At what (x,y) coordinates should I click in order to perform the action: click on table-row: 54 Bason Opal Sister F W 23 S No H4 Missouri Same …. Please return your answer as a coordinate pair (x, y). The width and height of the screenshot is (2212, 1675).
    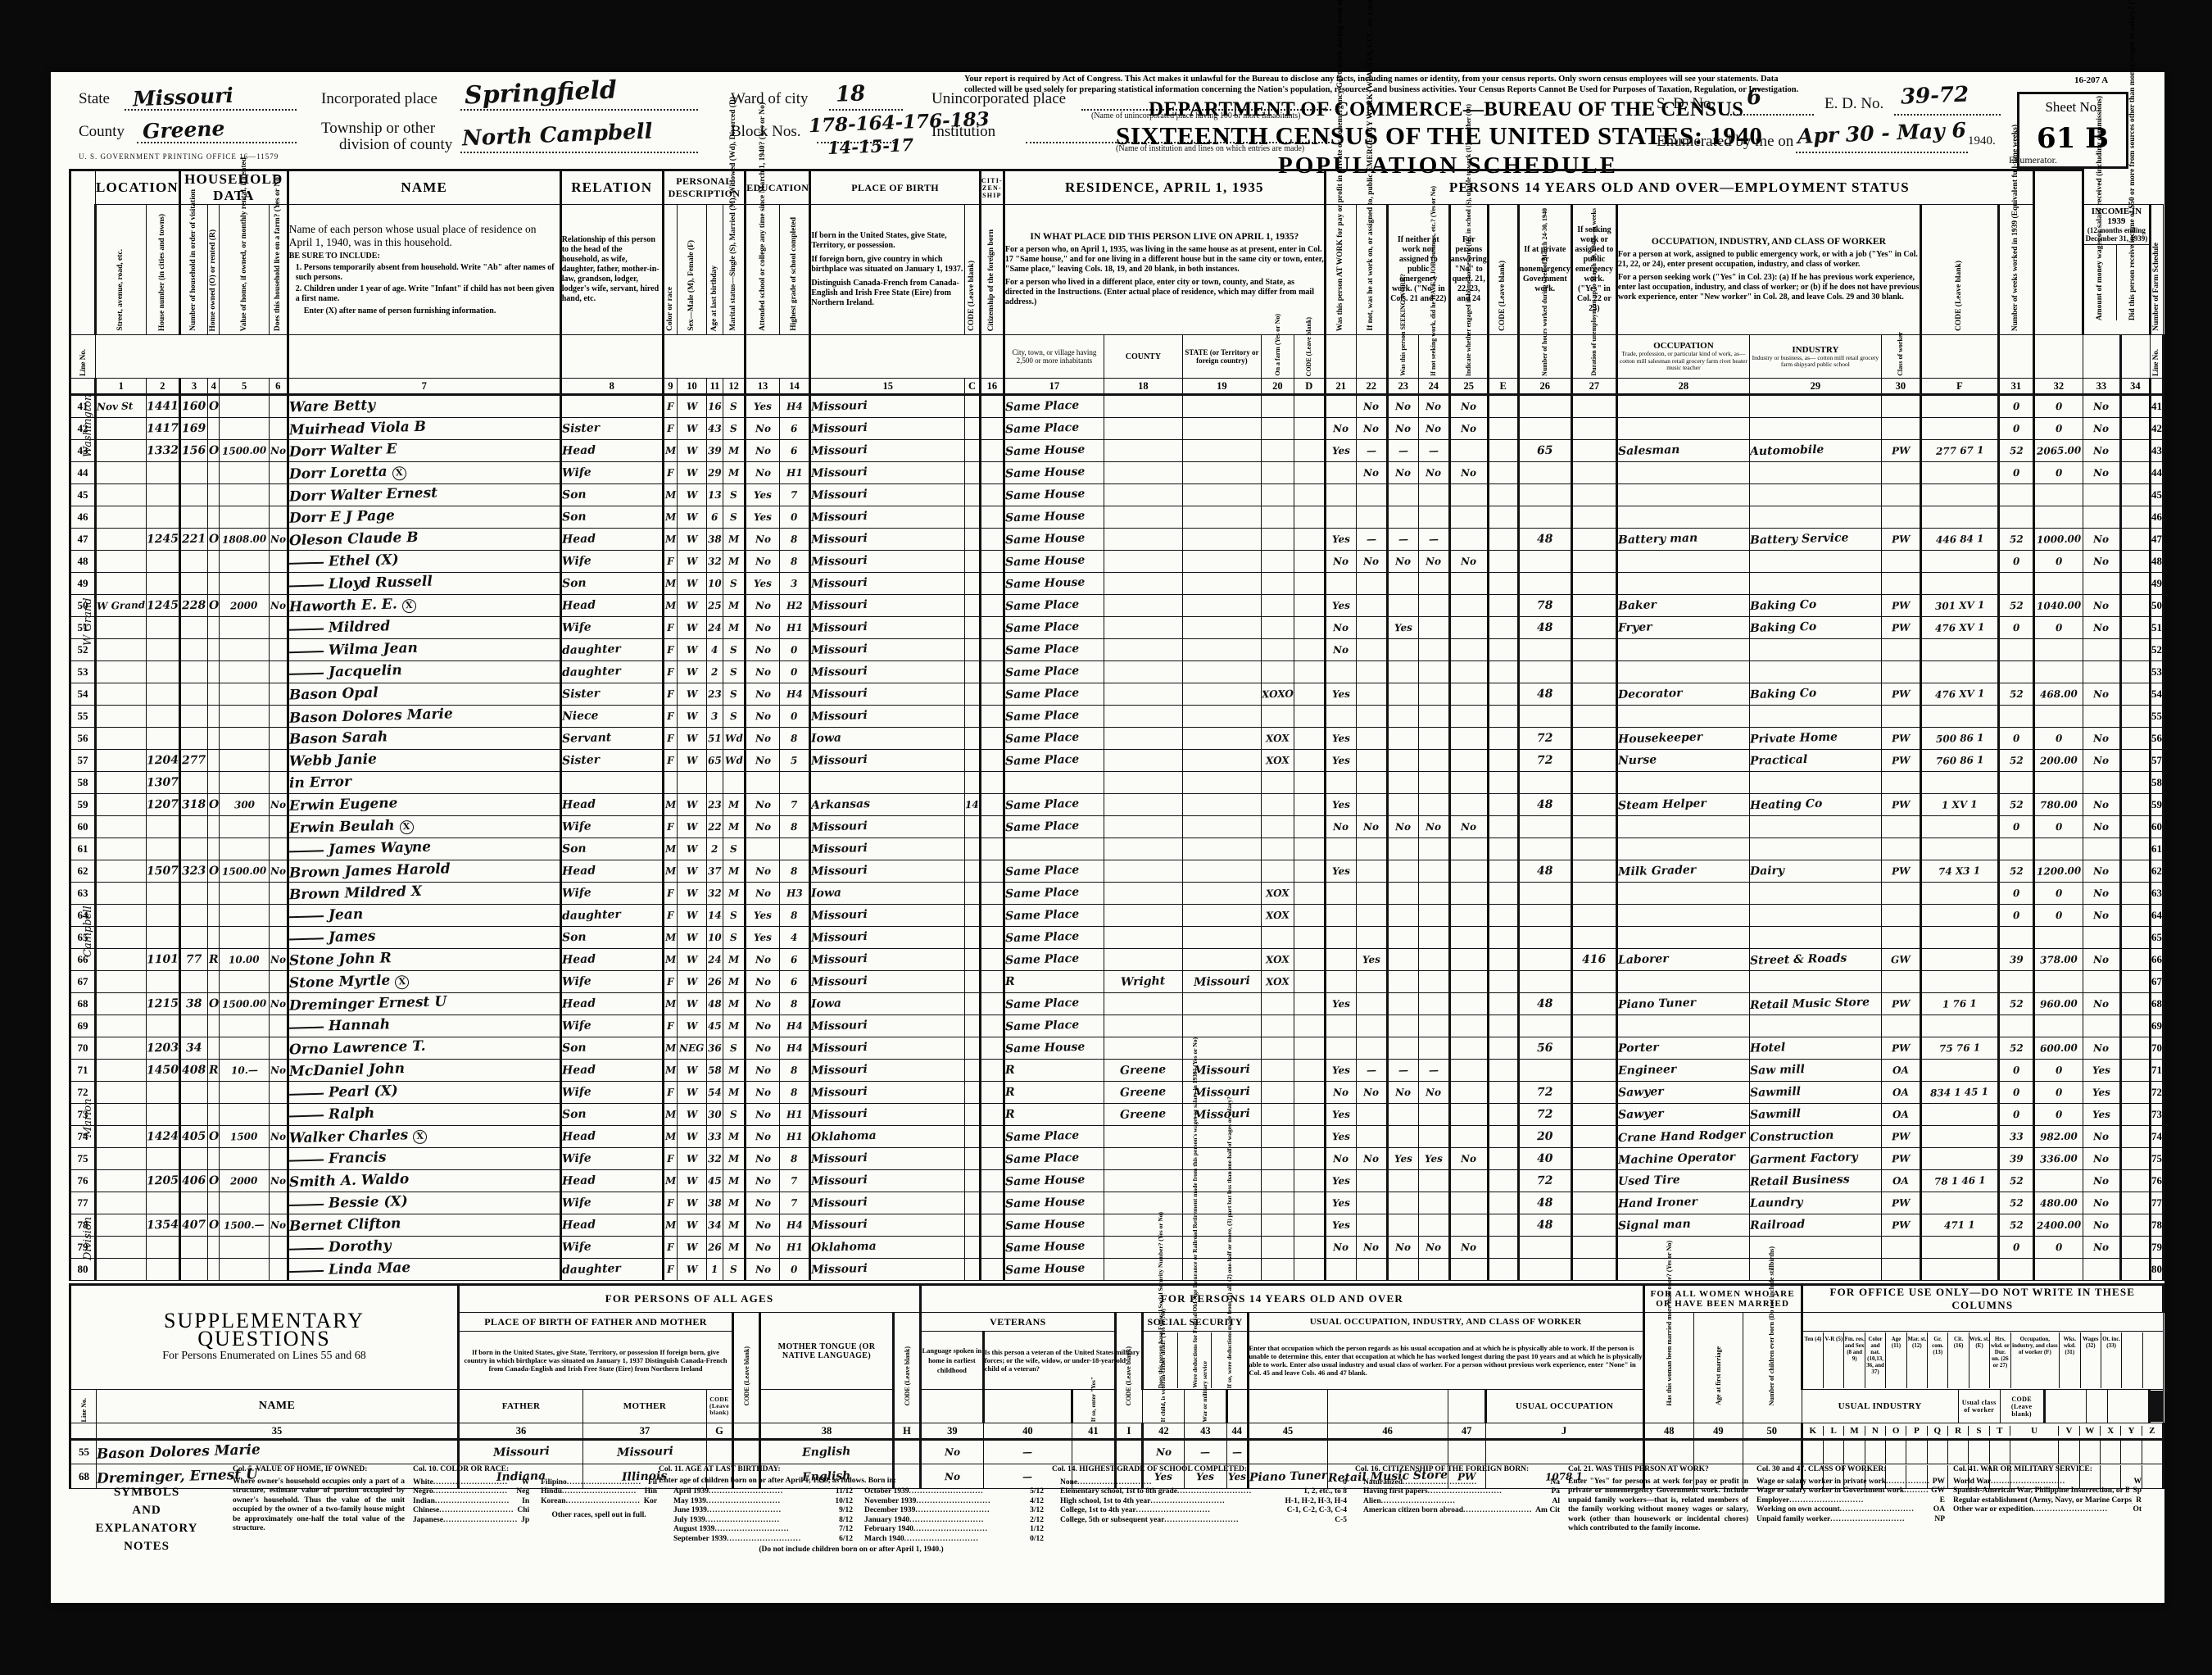
    Looking at the image, I should click on (1117, 695).